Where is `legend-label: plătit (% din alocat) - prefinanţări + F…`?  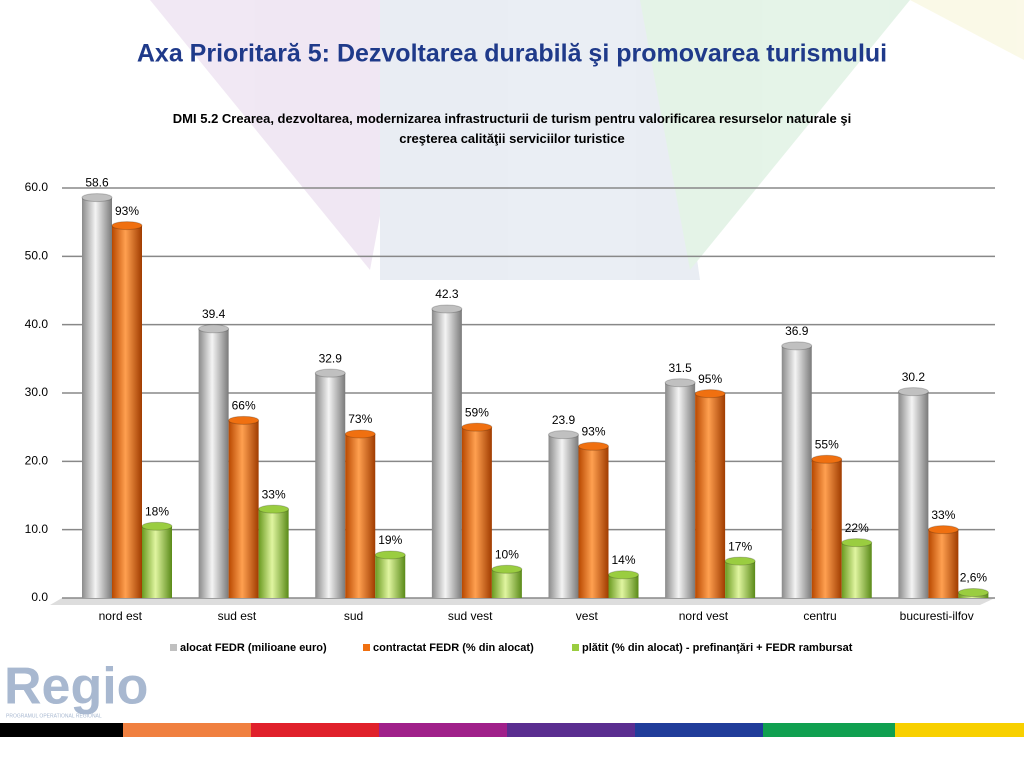
legend-label: plătit (% din alocat) - prefinanţări + F… is located at coordinates (717, 648).